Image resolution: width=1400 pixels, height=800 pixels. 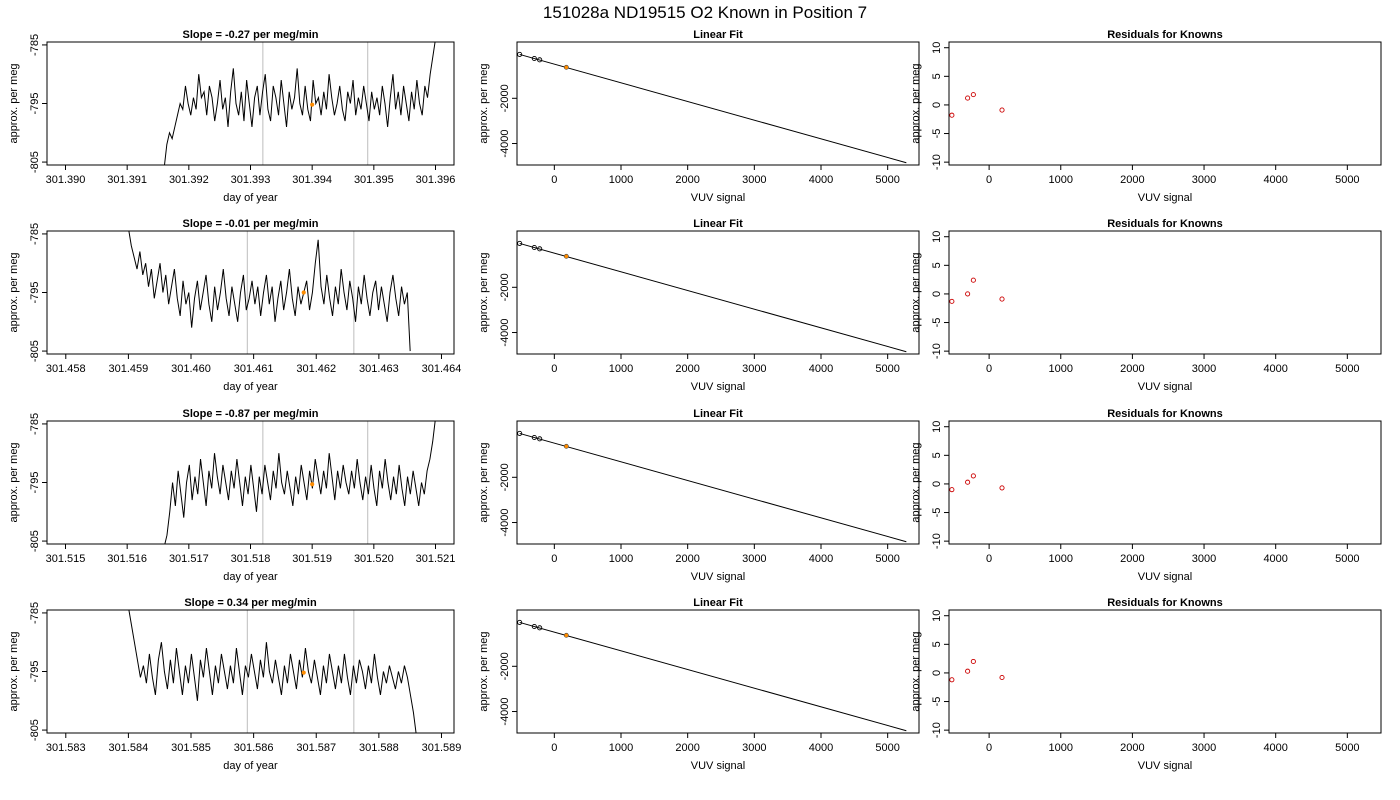 What do you see at coordinates (254, 748) in the screenshot?
I see `x-tick-label: 301.586` at bounding box center [254, 748].